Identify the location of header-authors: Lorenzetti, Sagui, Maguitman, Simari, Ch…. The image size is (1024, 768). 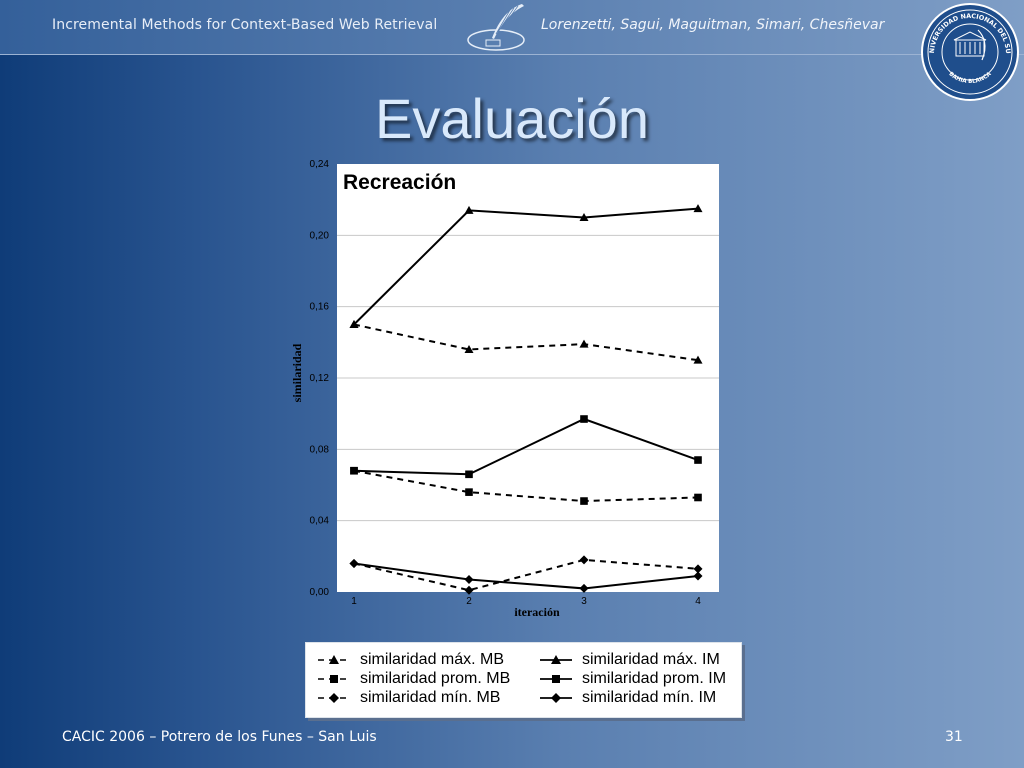
(713, 25).